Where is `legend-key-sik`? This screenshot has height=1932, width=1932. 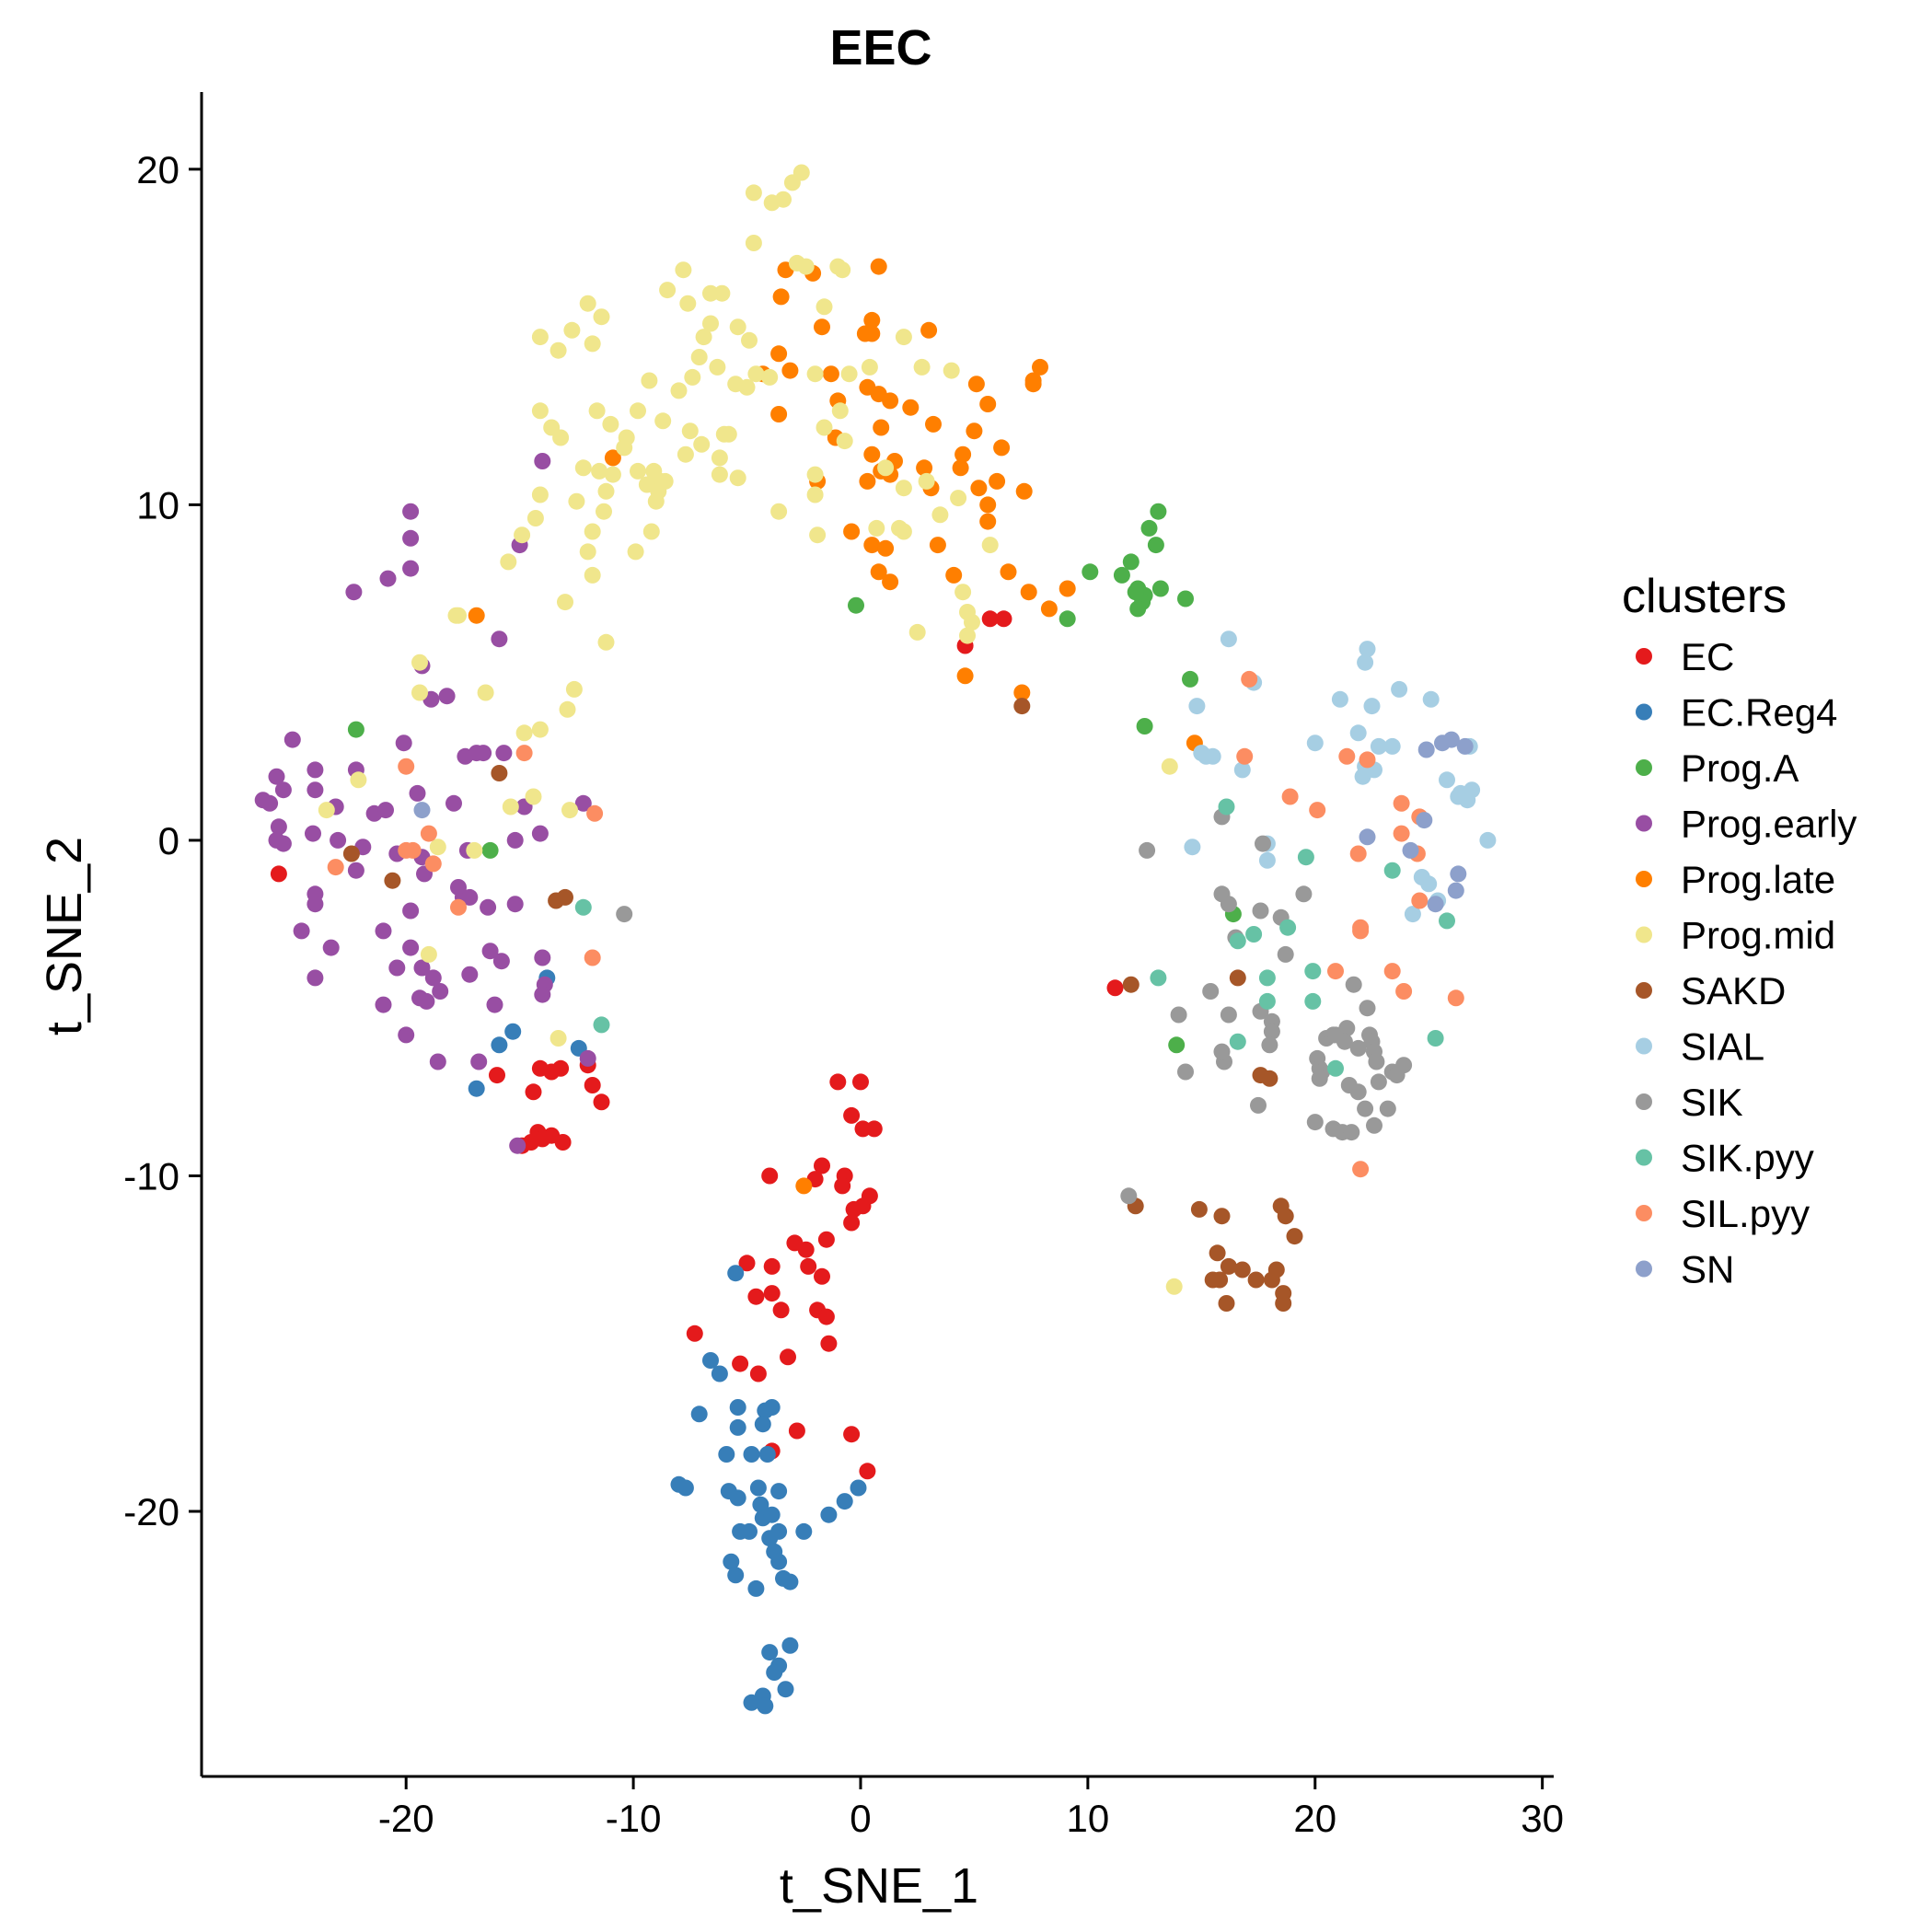 legend-key-sik is located at coordinates (1644, 1102).